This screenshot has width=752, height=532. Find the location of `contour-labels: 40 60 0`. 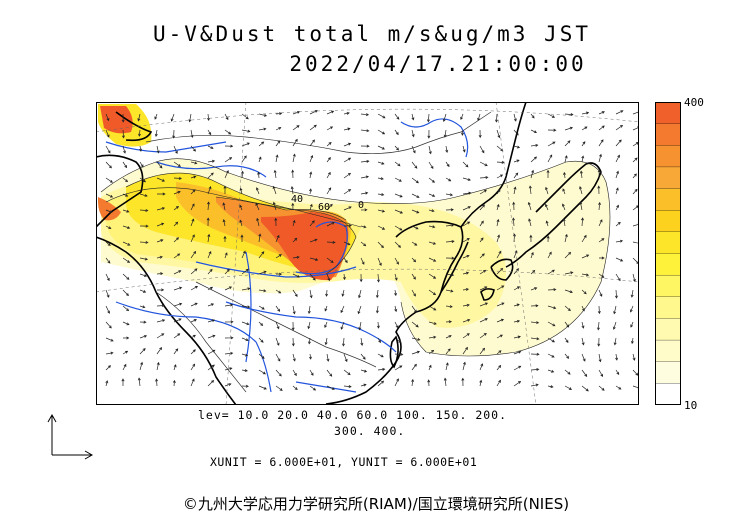

contour-labels: 40 60 0 is located at coordinates (327, 203).